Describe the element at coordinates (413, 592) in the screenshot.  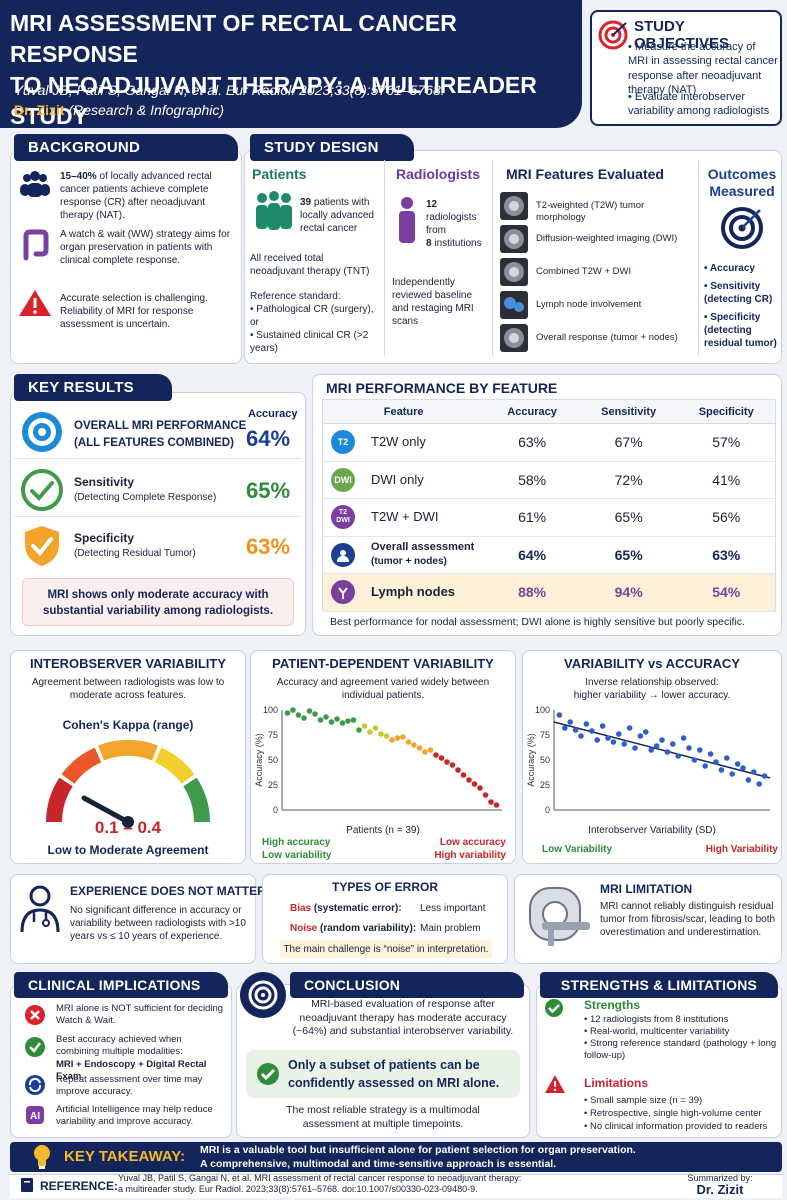
I see `feature-name: Lymph nodes` at that location.